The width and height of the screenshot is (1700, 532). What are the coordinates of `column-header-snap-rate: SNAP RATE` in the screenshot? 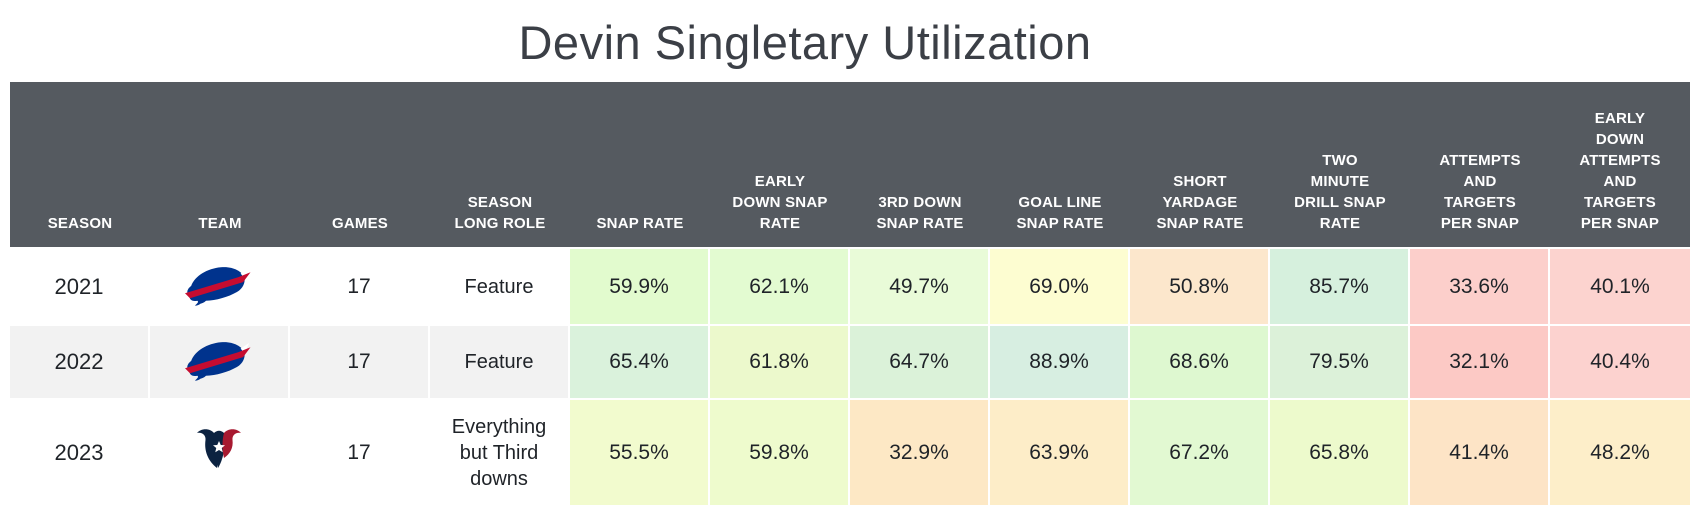 It's located at (640, 224).